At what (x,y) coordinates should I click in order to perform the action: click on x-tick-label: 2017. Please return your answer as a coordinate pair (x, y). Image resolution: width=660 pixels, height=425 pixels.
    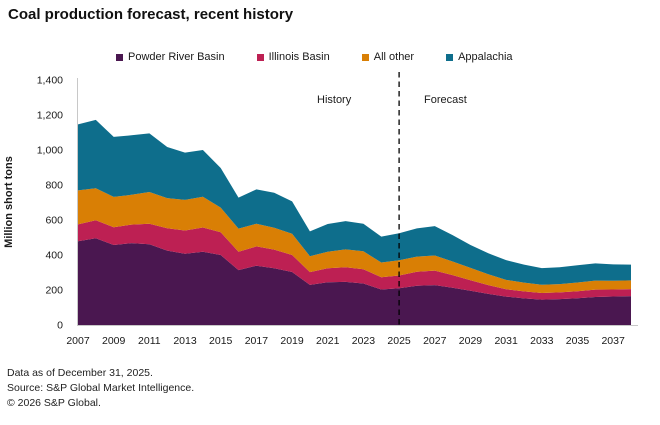
    Looking at the image, I should click on (257, 341).